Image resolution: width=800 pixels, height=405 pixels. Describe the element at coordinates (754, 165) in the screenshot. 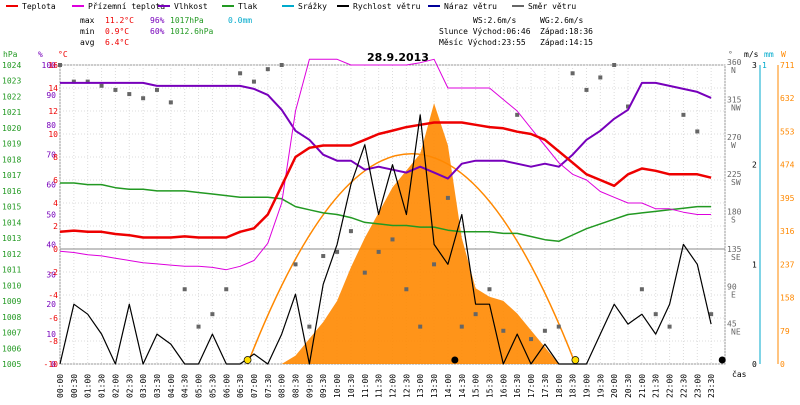

I see `ms-tick: 2` at that location.